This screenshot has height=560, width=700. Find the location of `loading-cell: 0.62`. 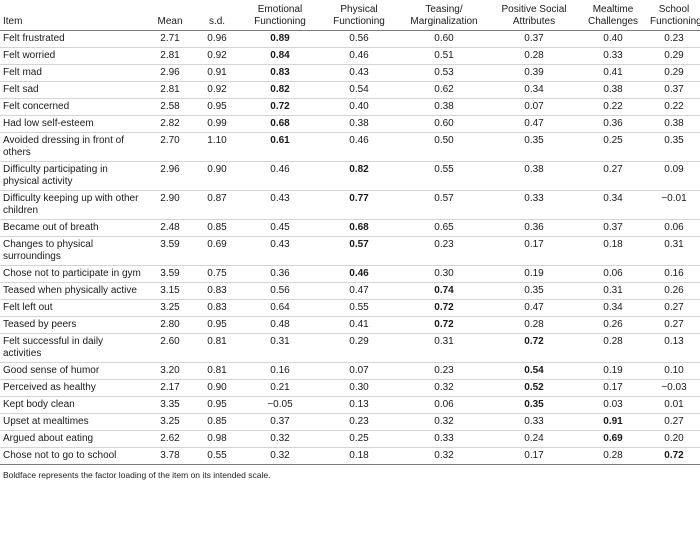

loading-cell: 0.62 is located at coordinates (444, 89).